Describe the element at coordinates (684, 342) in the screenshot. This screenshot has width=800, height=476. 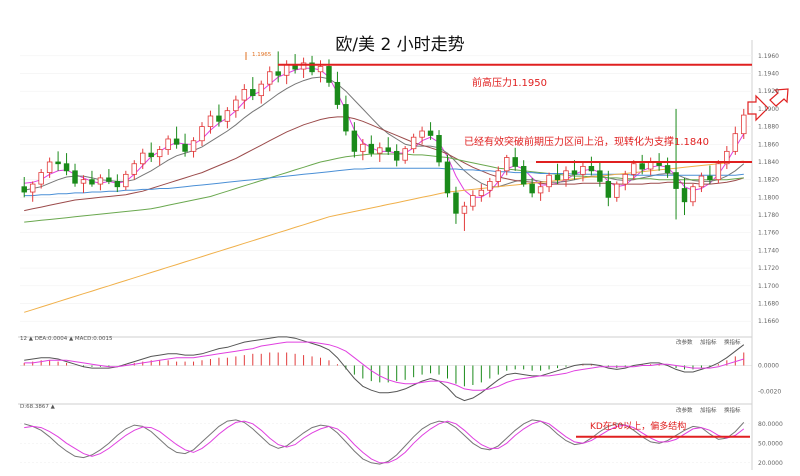
I see `macd-control-params: 改参数` at that location.